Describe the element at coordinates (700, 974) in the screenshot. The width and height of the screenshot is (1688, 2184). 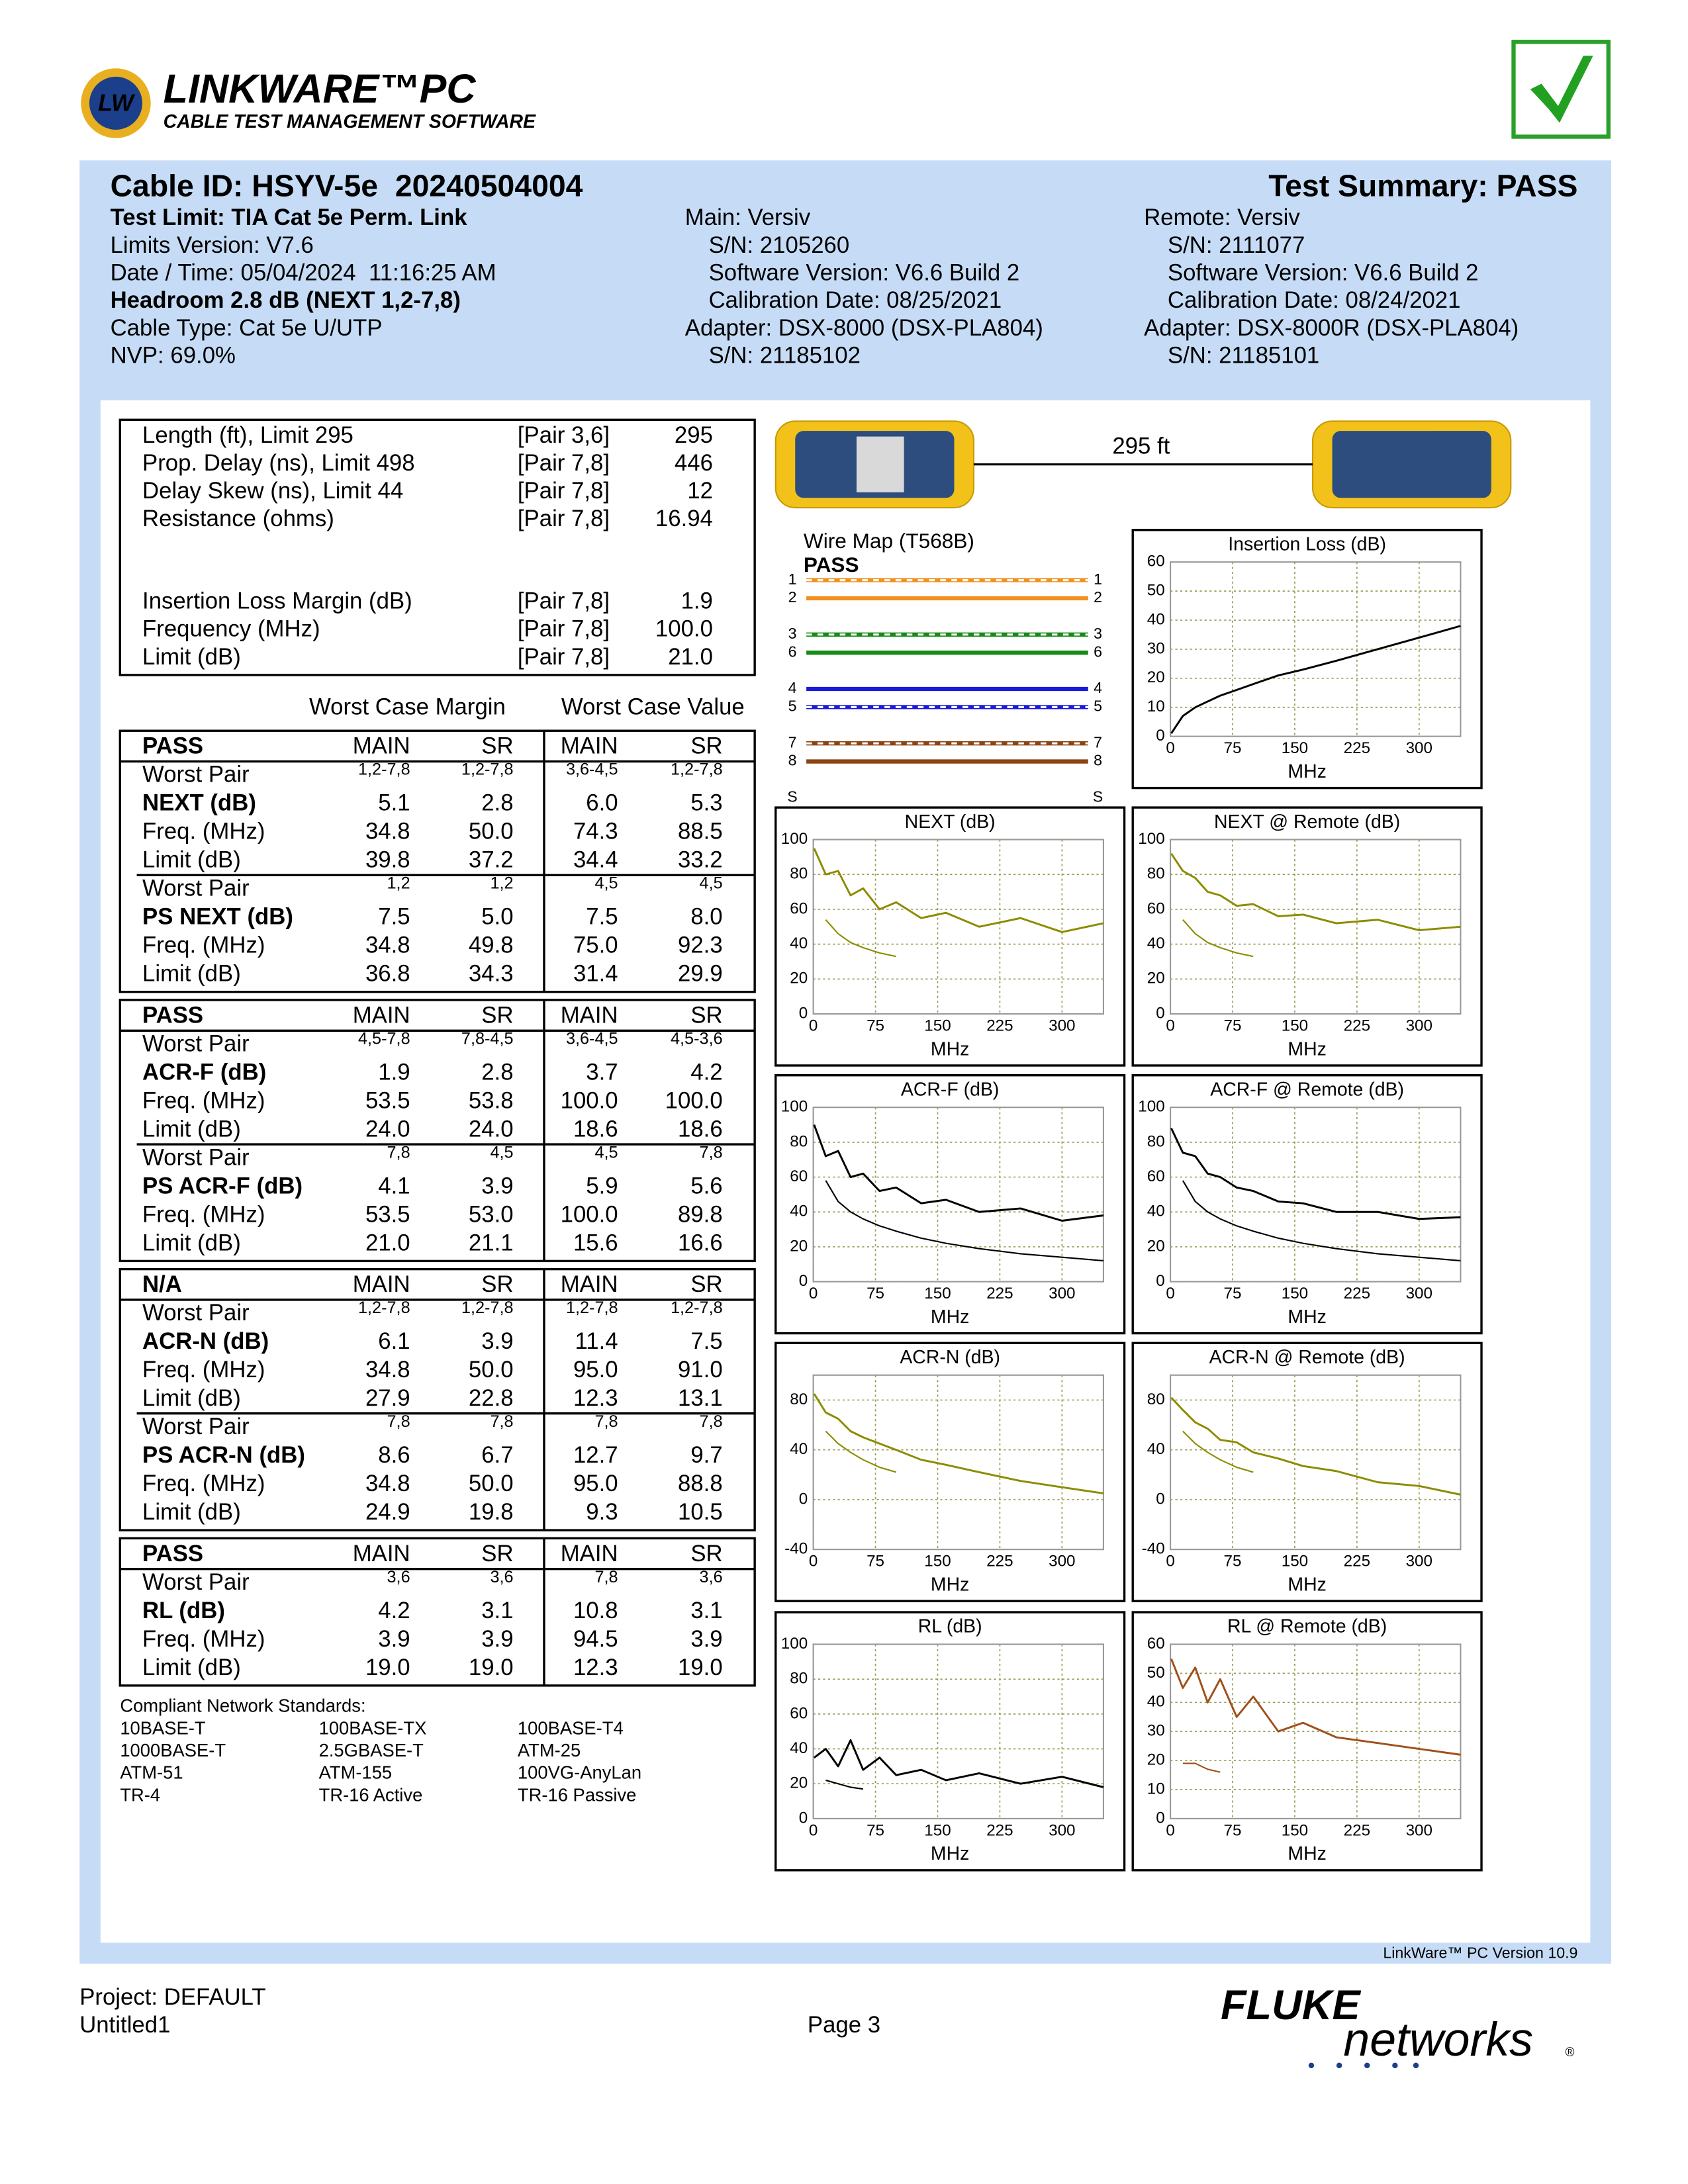
I see `table-value: 29.9` at that location.